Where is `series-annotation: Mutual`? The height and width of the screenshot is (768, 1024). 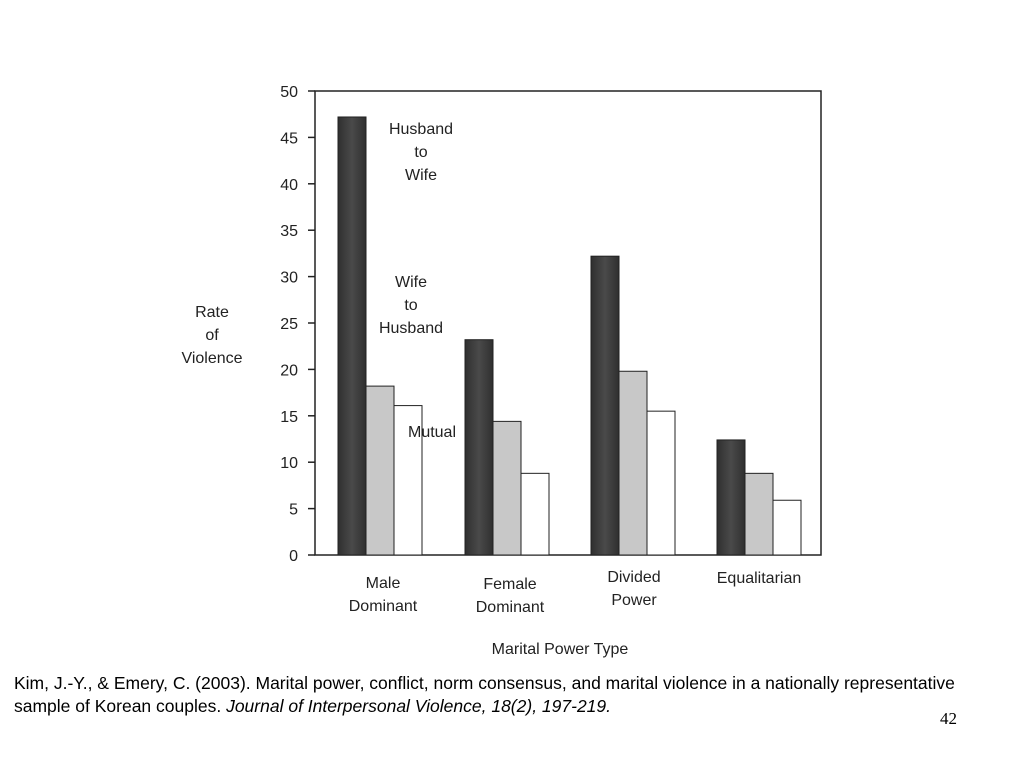
series-annotation: Mutual is located at coordinates (432, 432).